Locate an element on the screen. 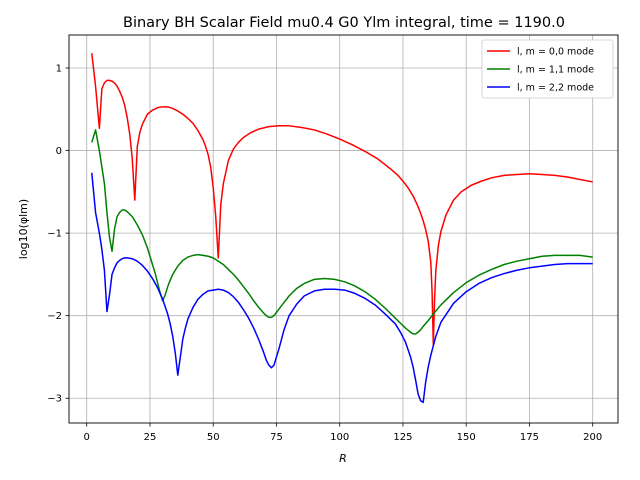  x-tick-label: 50 is located at coordinates (213, 437).